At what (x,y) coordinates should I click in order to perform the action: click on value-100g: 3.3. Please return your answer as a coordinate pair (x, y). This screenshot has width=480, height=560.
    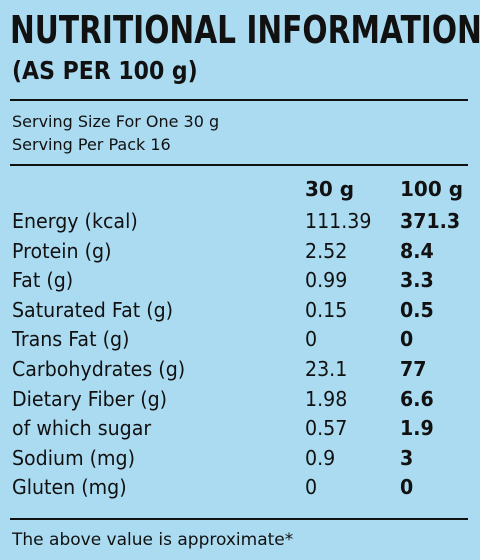
    Looking at the image, I should click on (417, 280).